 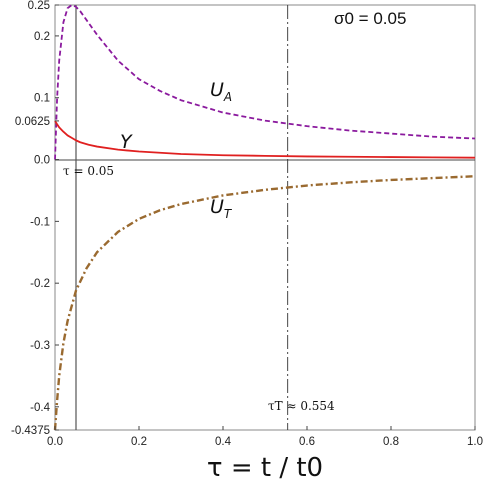 What do you see at coordinates (265, 468) in the screenshot?
I see `x-axis-label: τ = t / t0` at bounding box center [265, 468].